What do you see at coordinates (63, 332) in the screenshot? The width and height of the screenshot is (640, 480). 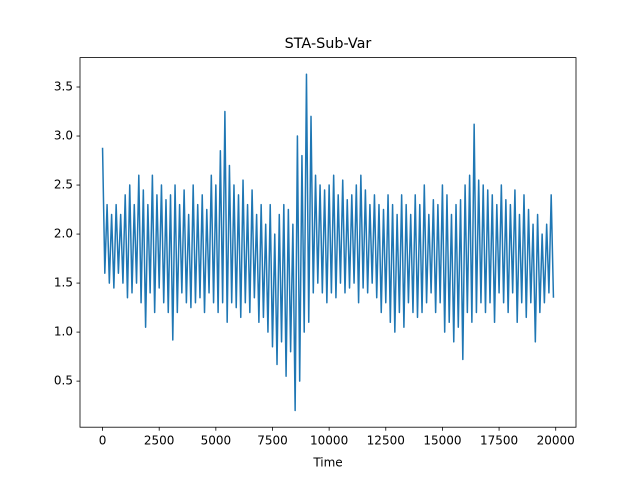 I see `y-tick-label: 1.0` at bounding box center [63, 332].